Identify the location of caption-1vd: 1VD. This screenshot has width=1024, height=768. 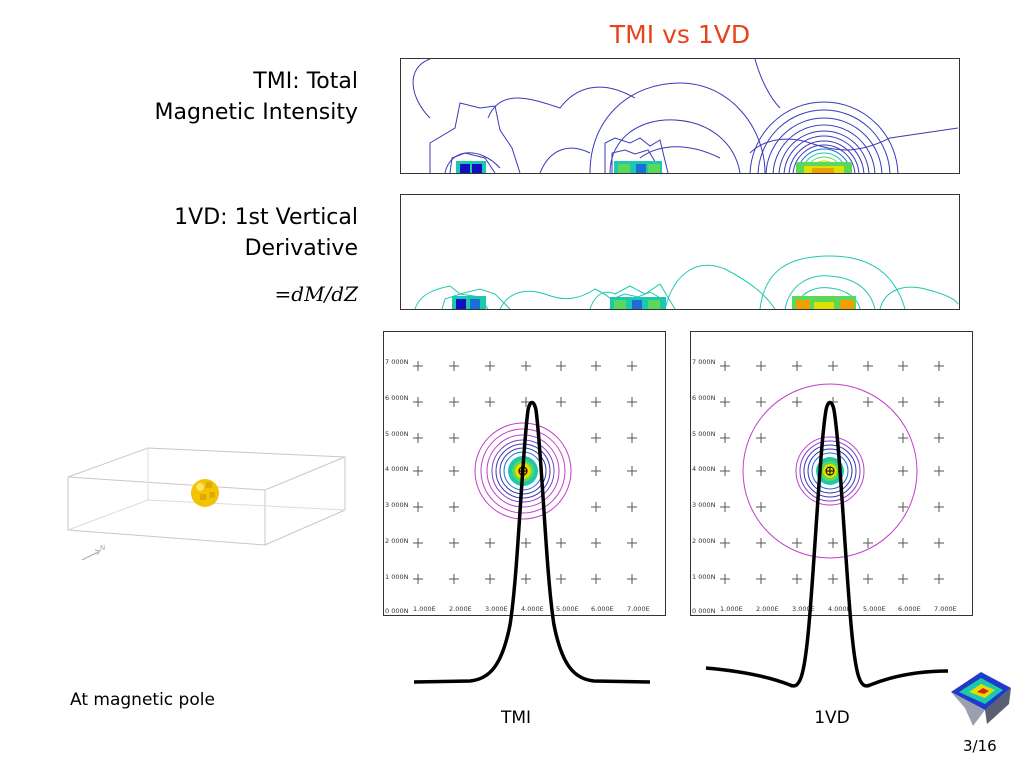
(832, 718).